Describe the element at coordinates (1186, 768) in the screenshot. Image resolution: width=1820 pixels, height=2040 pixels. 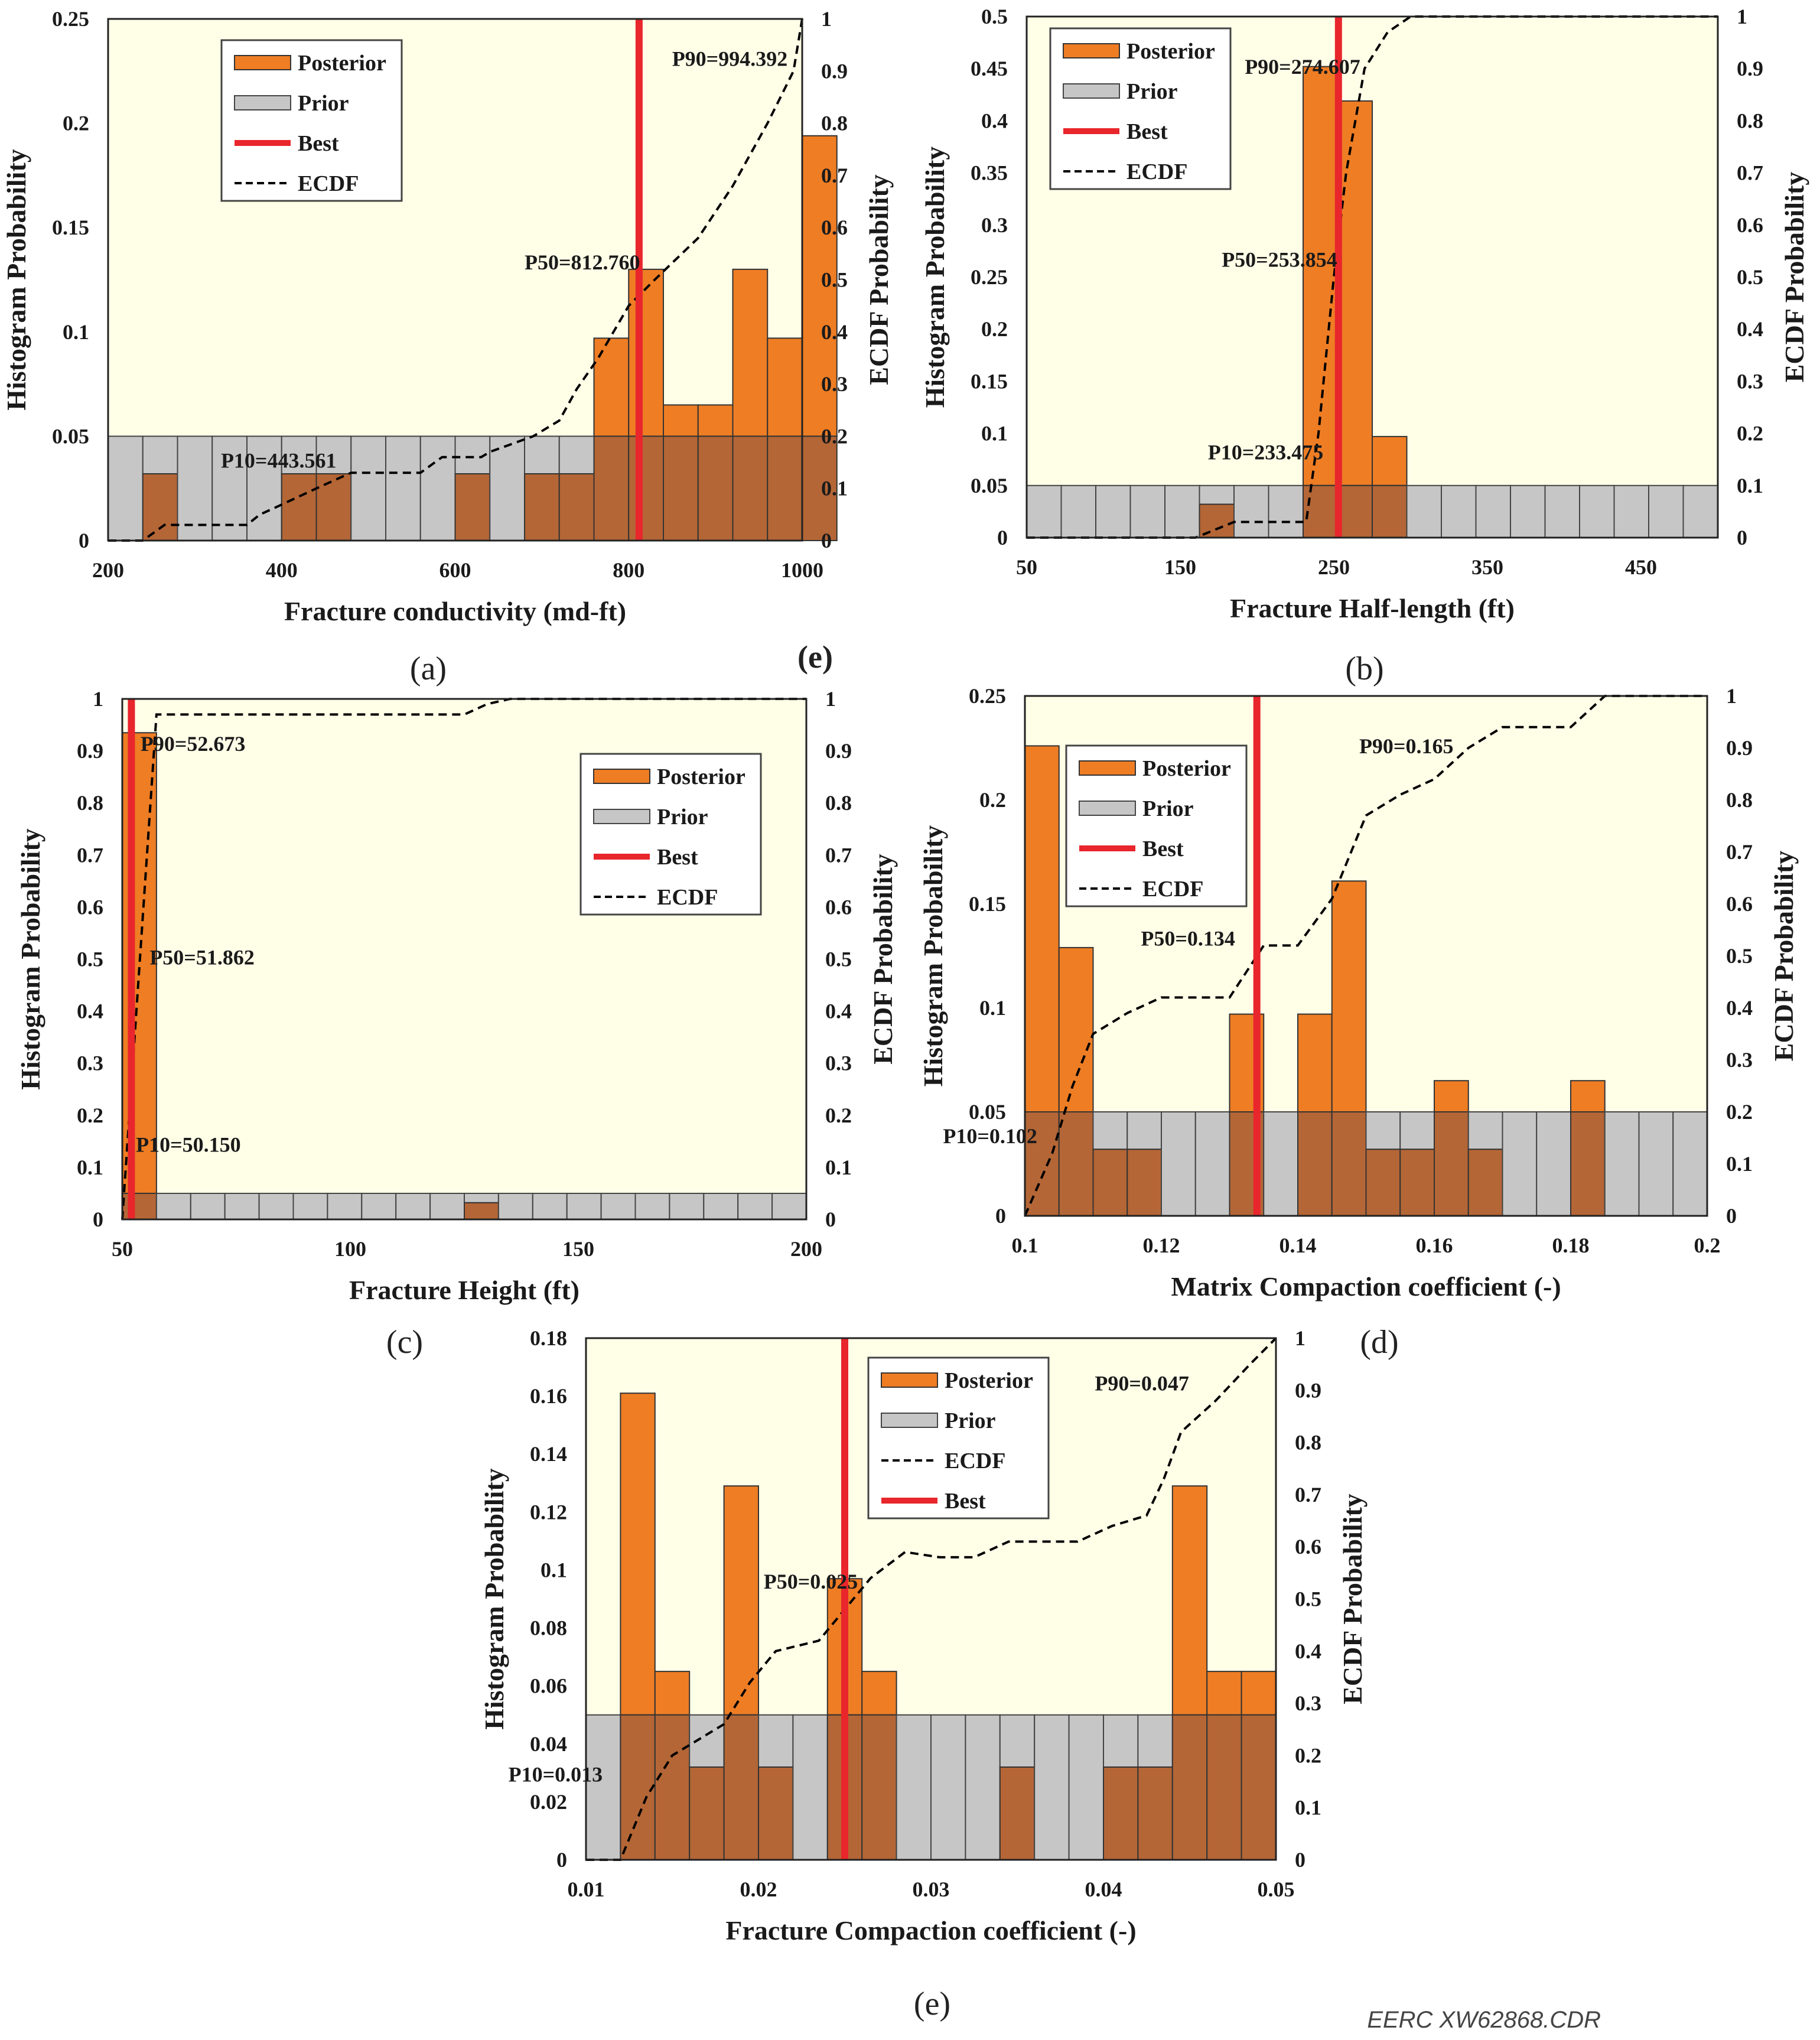
I see `legend-label: Posterior` at that location.